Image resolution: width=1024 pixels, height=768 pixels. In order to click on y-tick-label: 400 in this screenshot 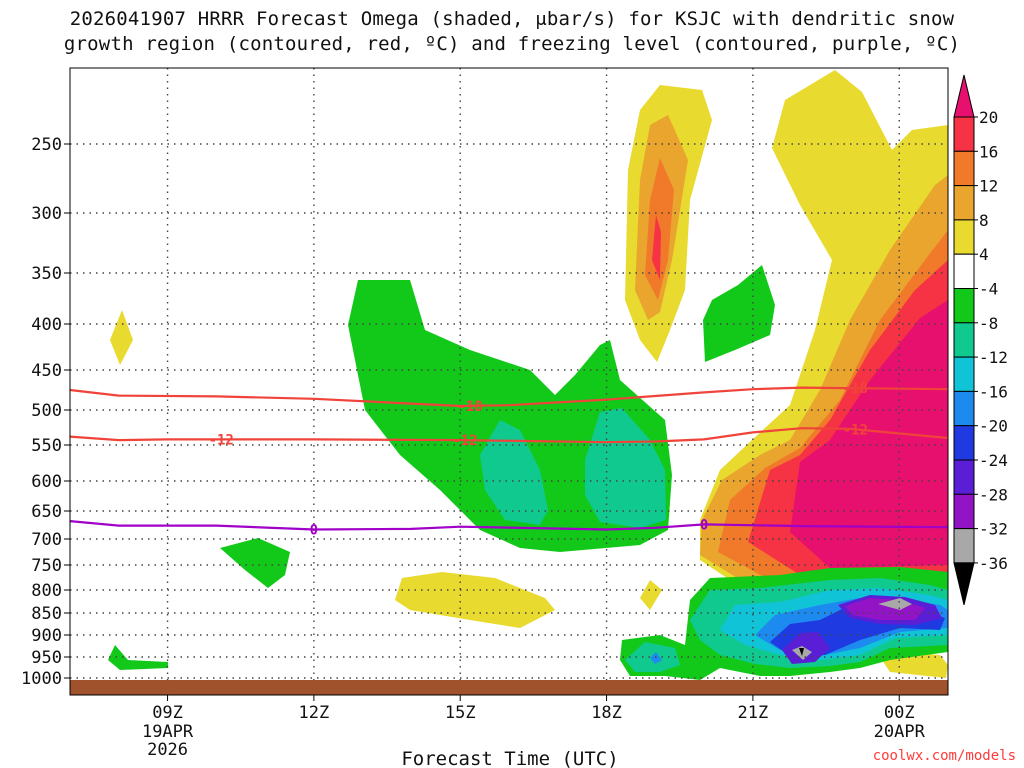, I will do `click(46, 325)`.